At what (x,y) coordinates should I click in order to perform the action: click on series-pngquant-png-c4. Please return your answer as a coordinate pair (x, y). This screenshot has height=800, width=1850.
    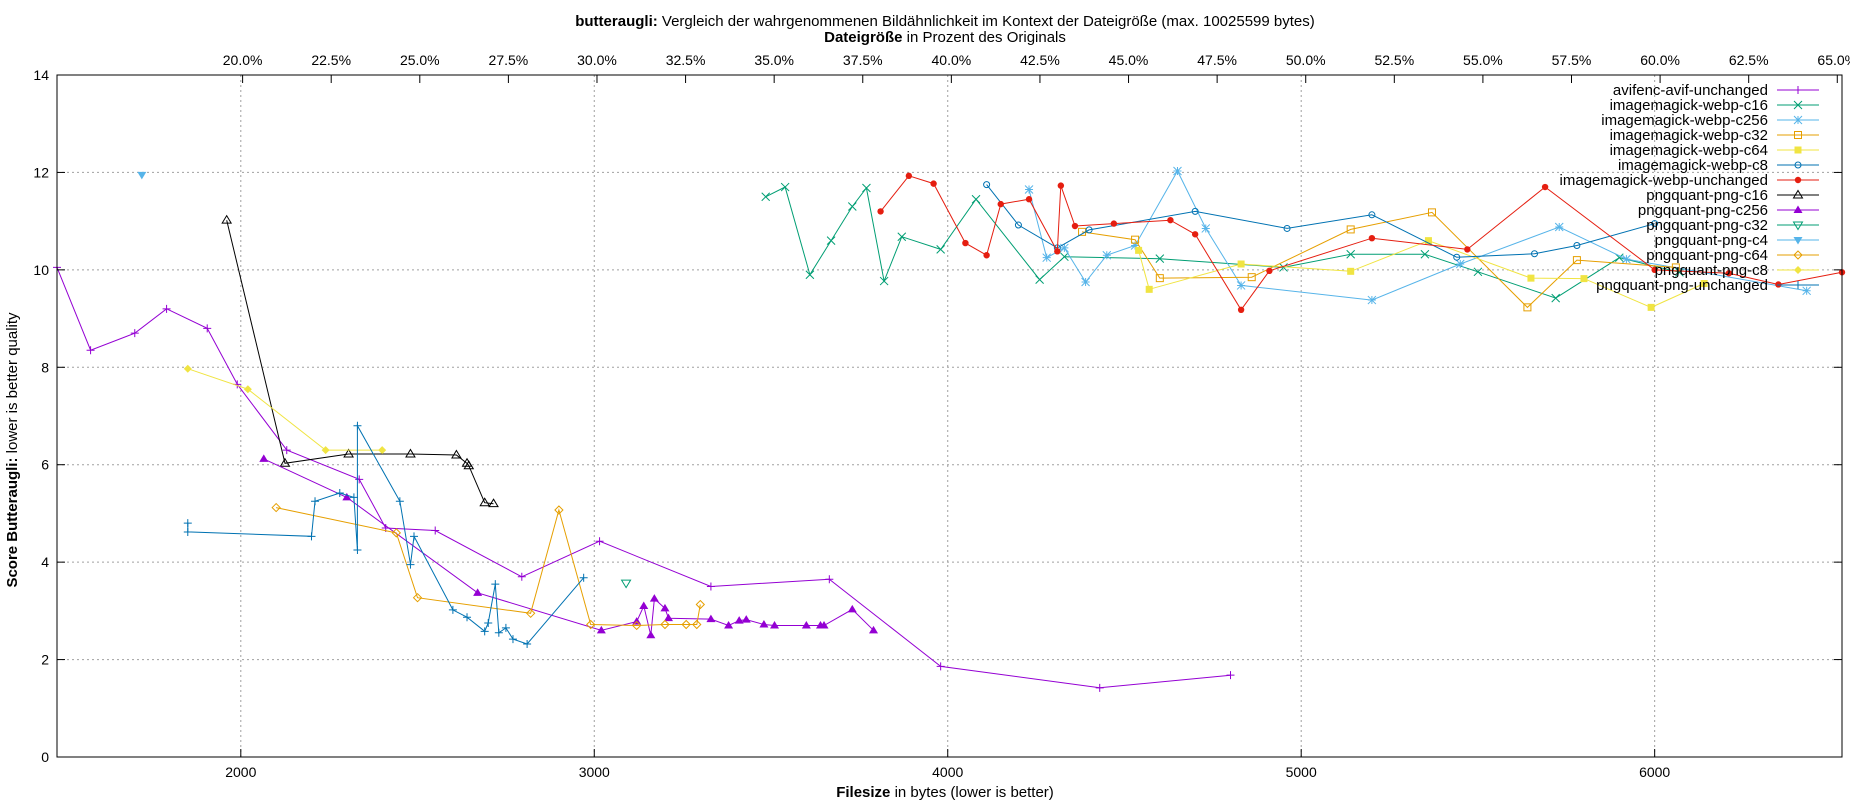
    Looking at the image, I should click on (142, 175).